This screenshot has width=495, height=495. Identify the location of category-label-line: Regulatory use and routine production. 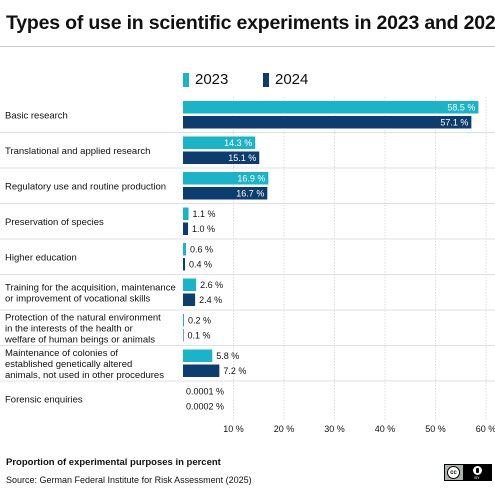
(85, 186).